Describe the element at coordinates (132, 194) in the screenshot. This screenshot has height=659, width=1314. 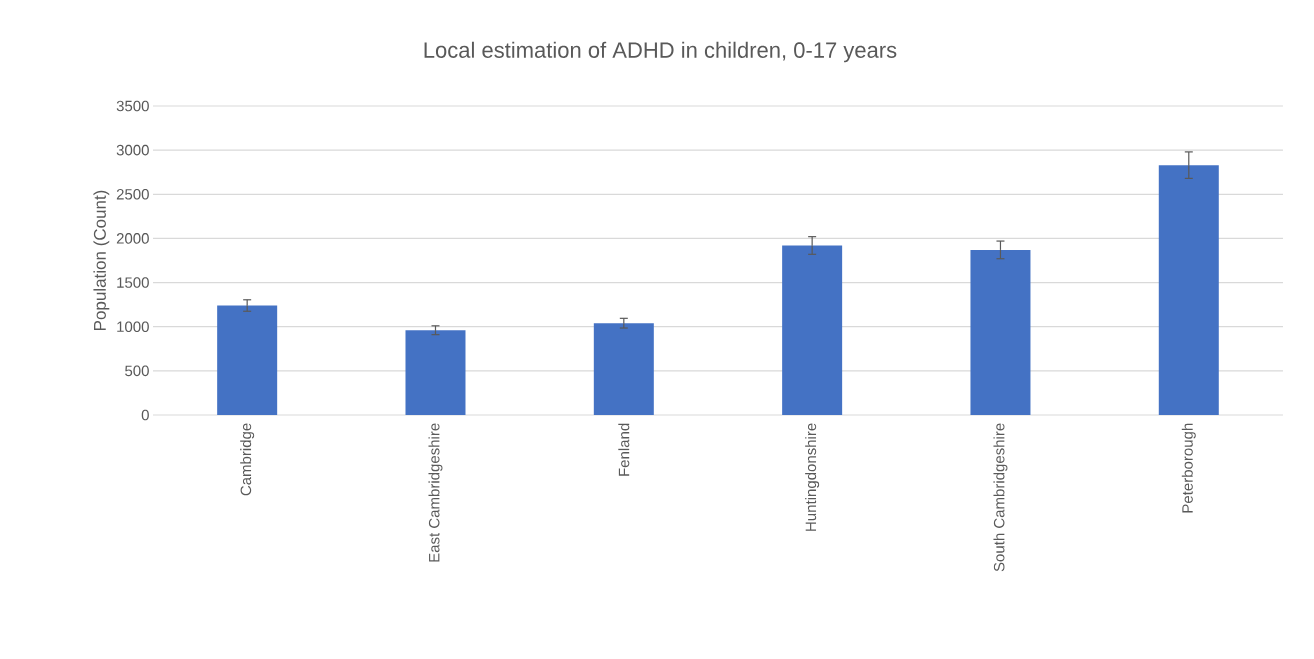
I see `y-tick-label: 2500` at that location.